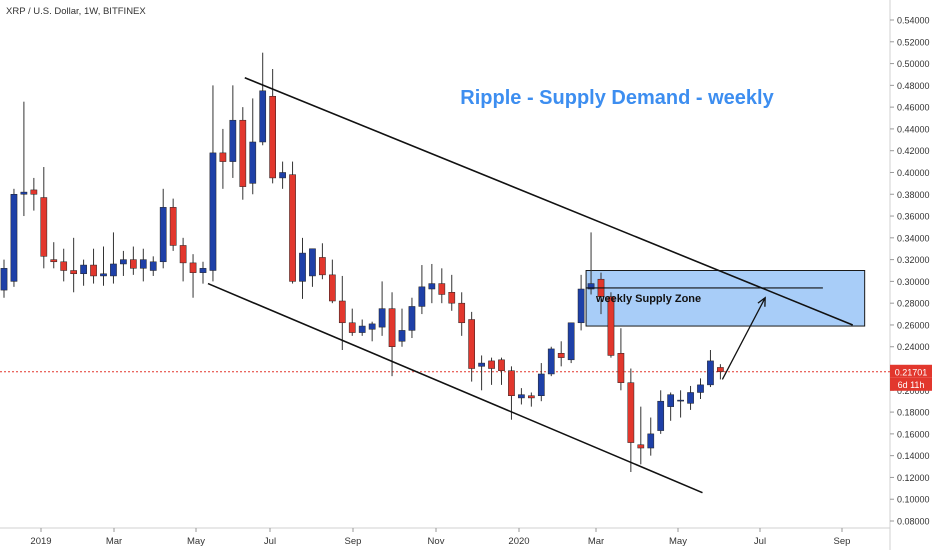 This screenshot has height=555, width=932. I want to click on supply-zone-label: weekly Supply Zone, so click(648, 299).